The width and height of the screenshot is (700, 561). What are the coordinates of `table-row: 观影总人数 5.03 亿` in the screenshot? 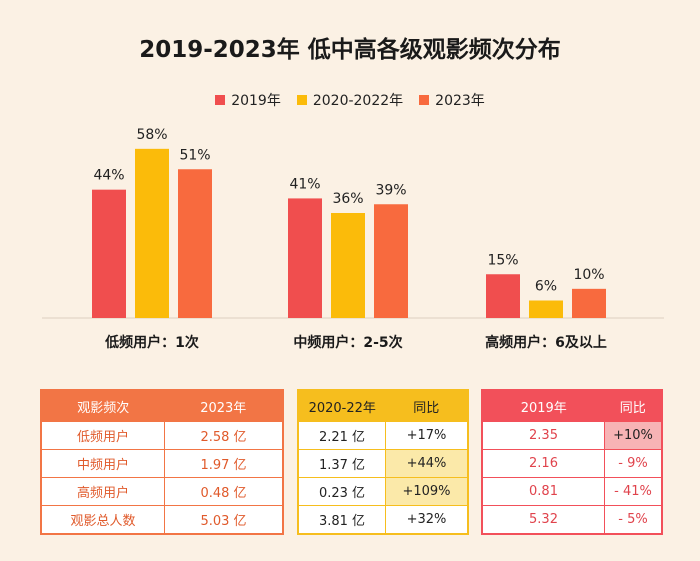 It's located at (162, 519).